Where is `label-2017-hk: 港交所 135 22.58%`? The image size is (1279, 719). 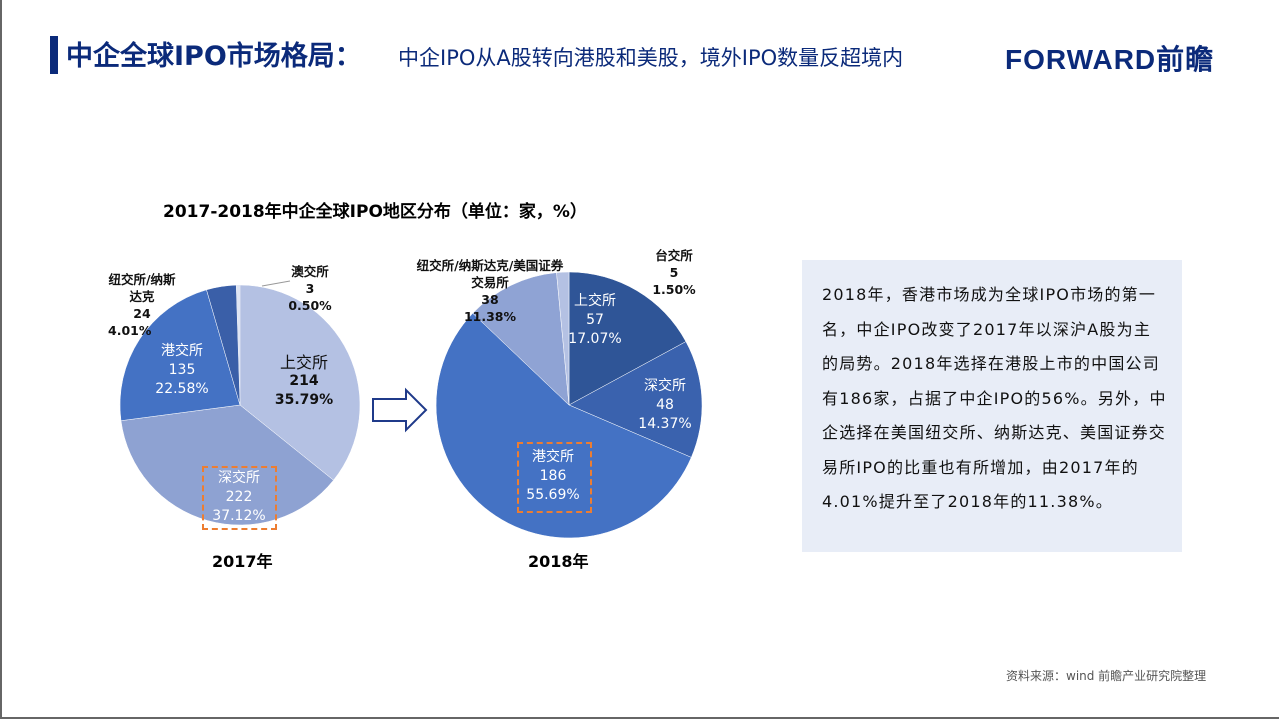
label-2017-hk: 港交所 135 22.58% is located at coordinates (182, 370).